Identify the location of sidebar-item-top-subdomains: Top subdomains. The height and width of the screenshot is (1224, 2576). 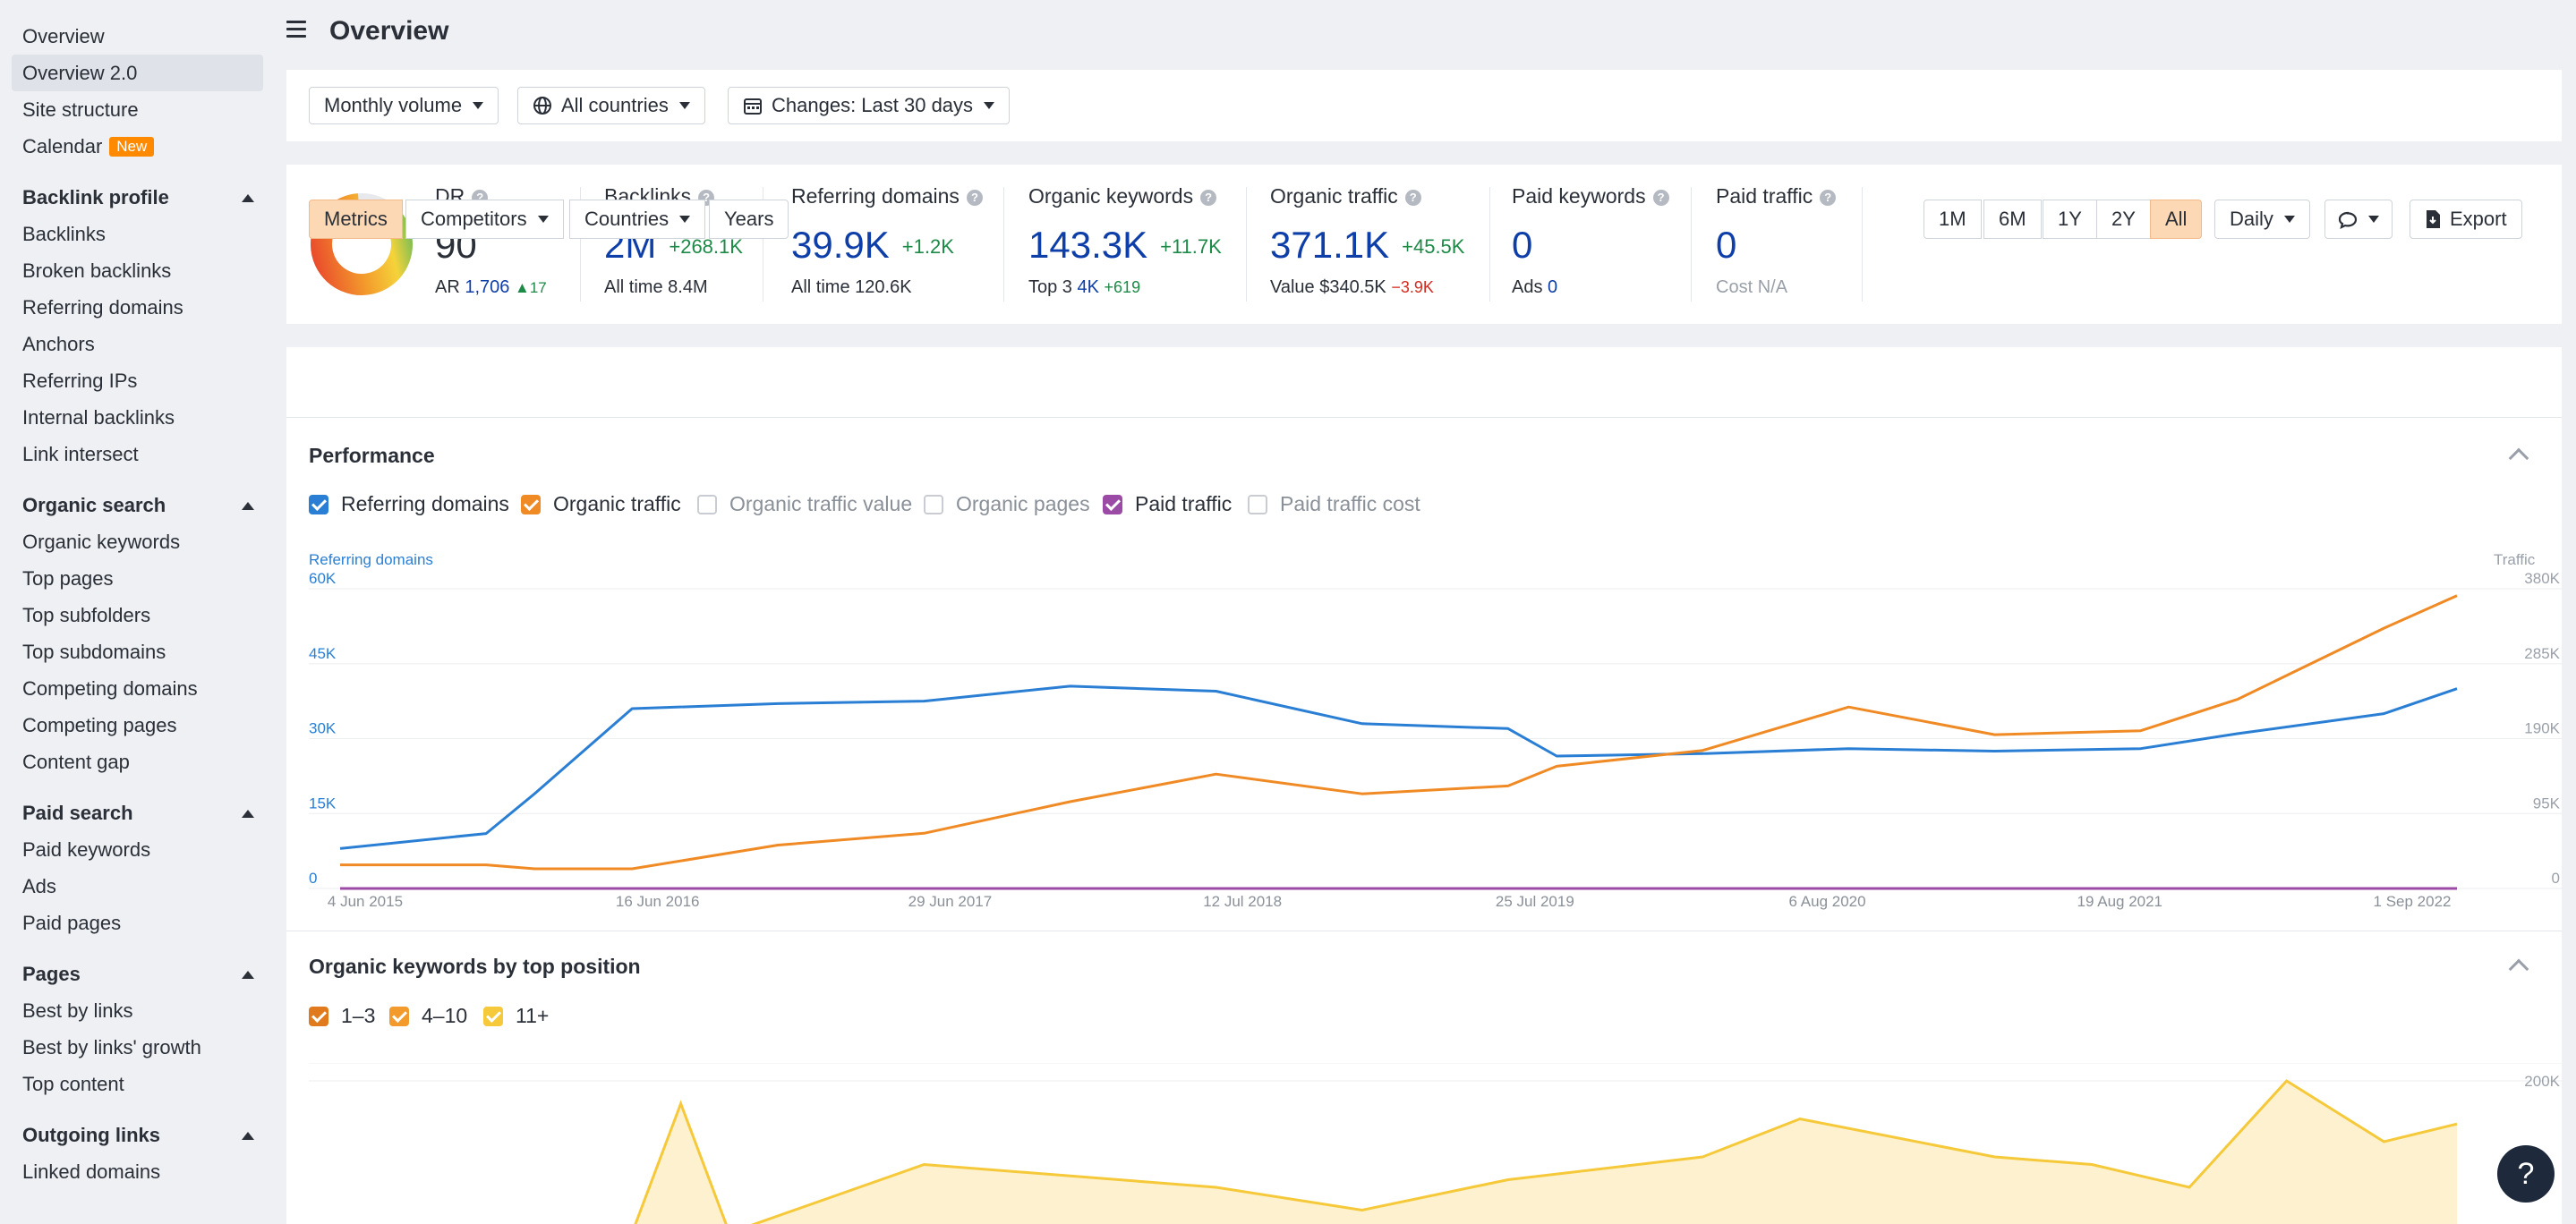
(94, 652).